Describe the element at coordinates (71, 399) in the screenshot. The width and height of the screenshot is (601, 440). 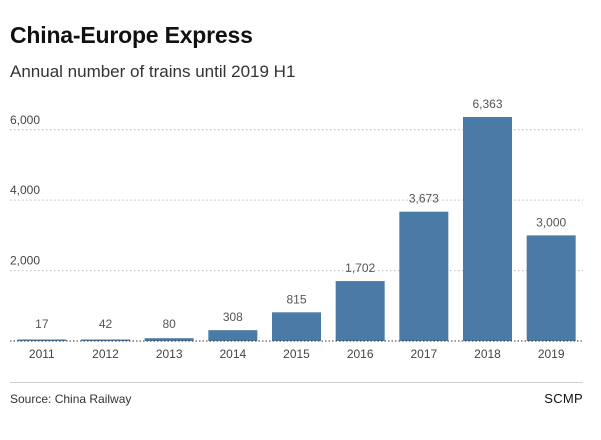
I see `source-note: Source: China Railway` at that location.